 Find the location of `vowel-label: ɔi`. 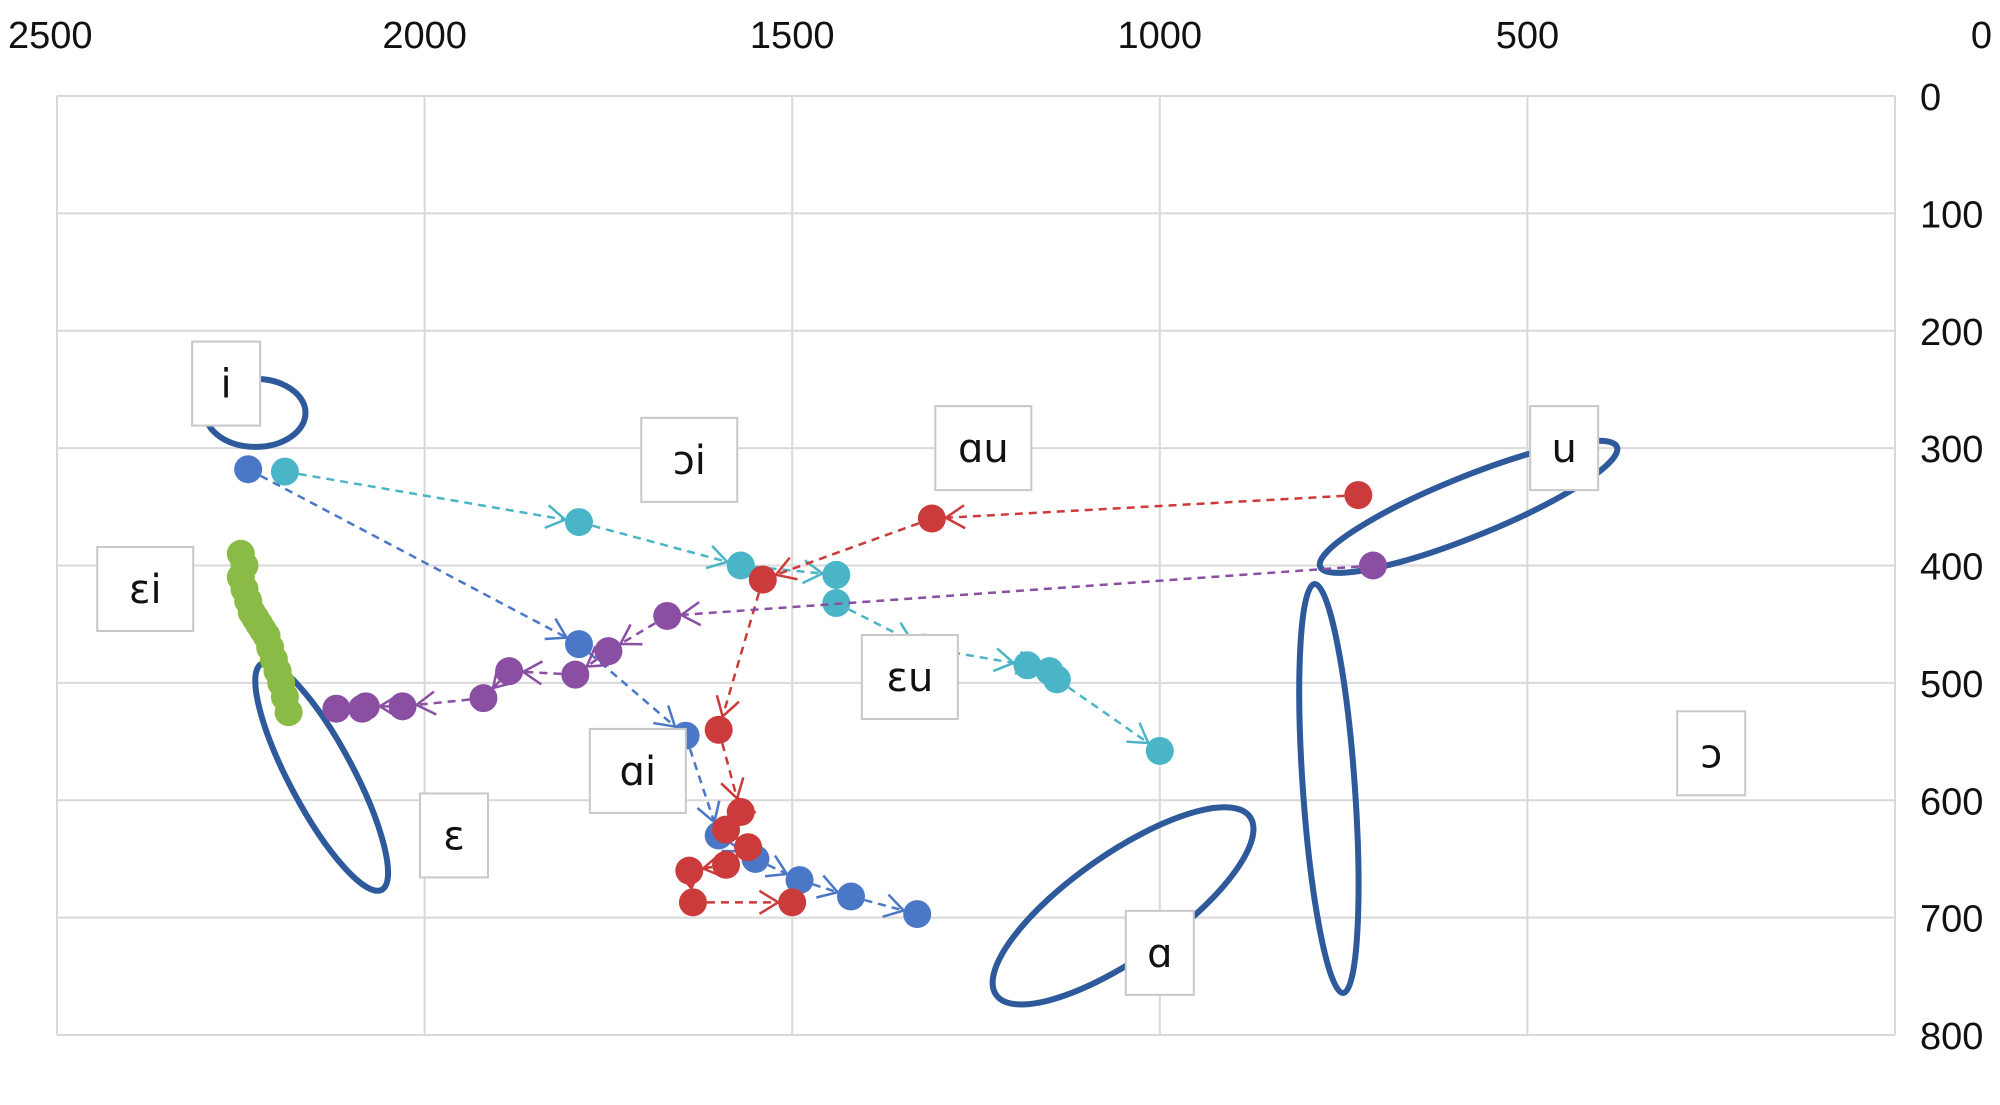

vowel-label: ɔi is located at coordinates (689, 459).